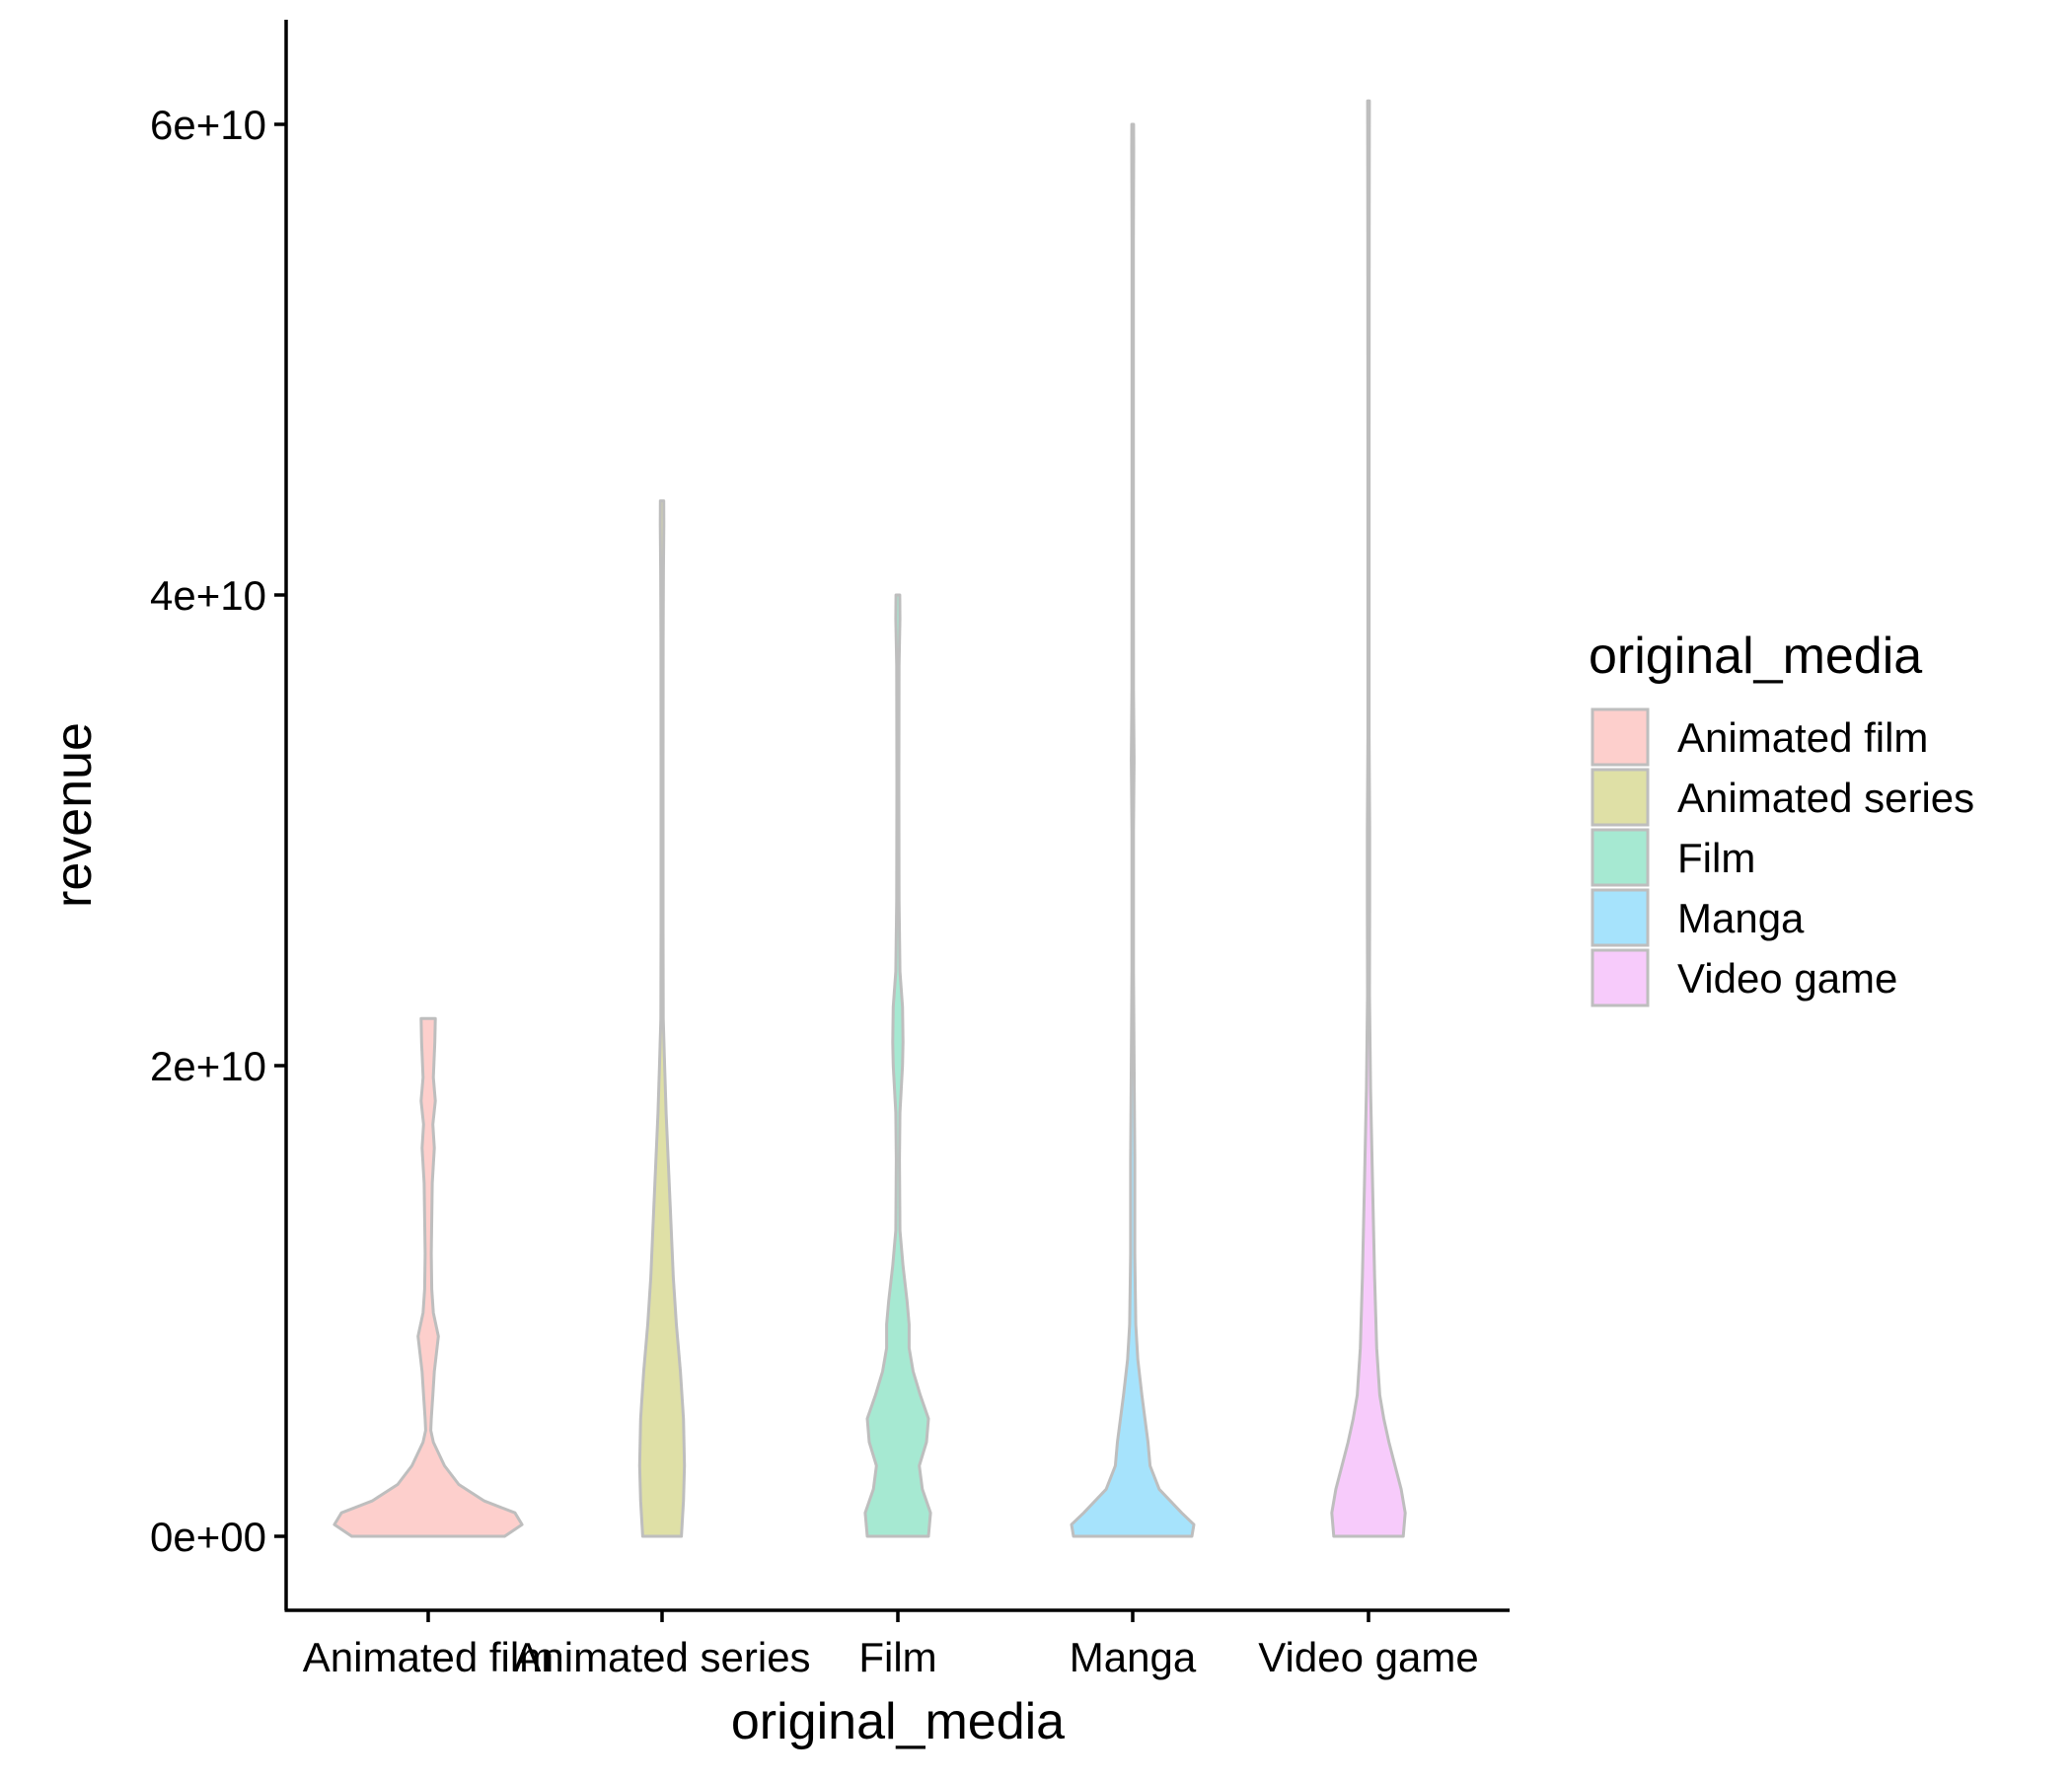  What do you see at coordinates (1756, 656) in the screenshot?
I see `legend-title: original_media` at bounding box center [1756, 656].